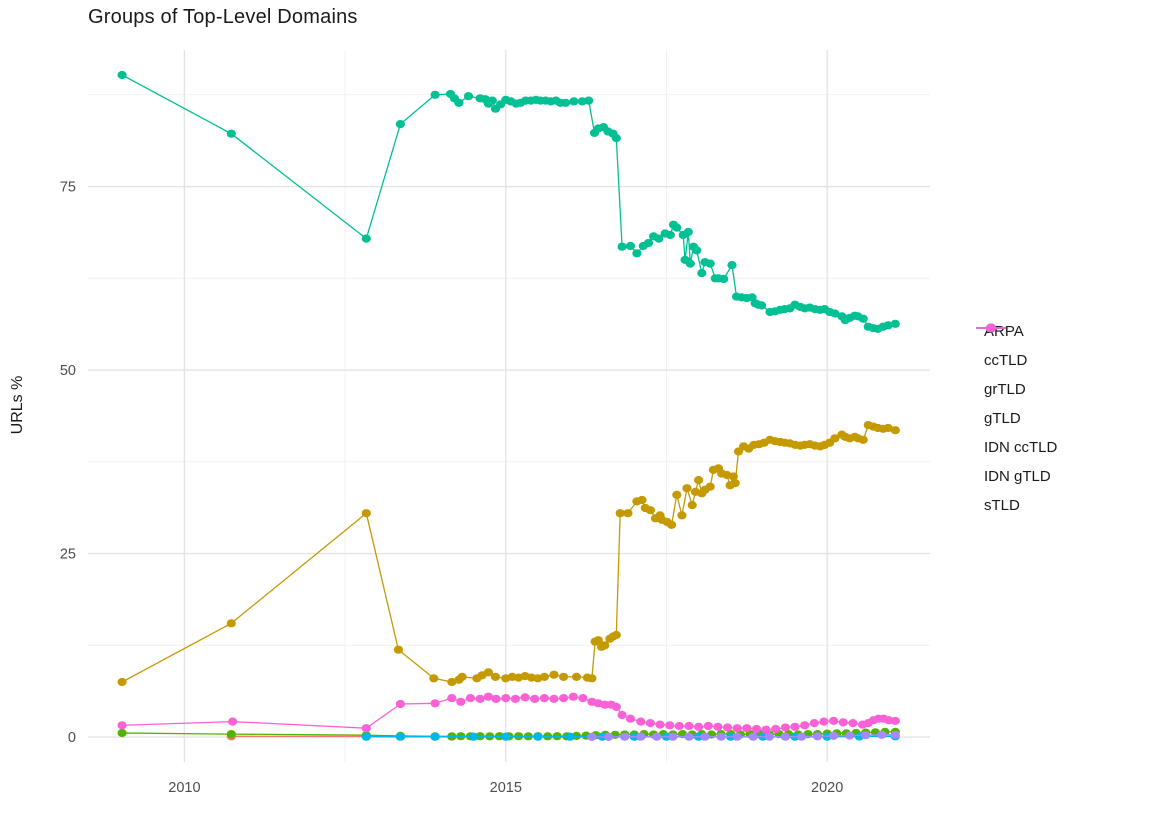  I want to click on legend-key-dot, so click(991, 328).